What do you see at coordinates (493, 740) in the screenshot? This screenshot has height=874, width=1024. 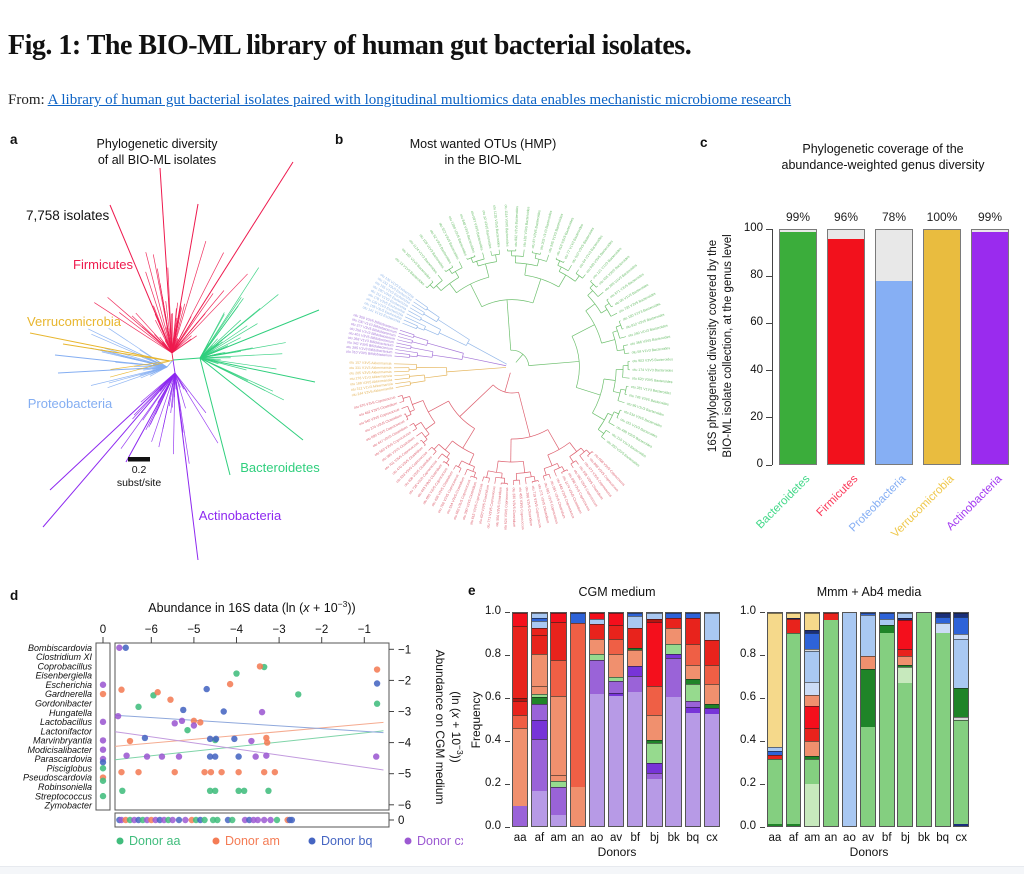 I see `y-tick-label: 0.4` at bounding box center [493, 740].